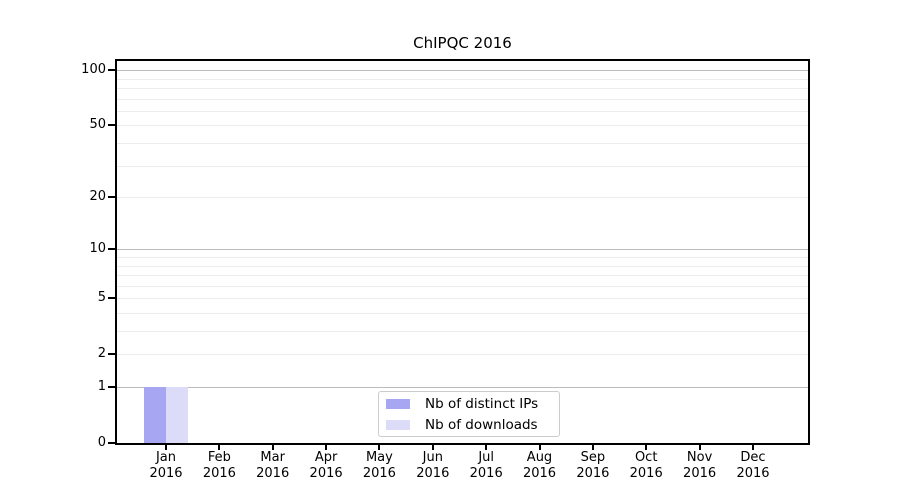 The width and height of the screenshot is (900, 500). I want to click on x-tick-label-month: Jul, so click(486, 457).